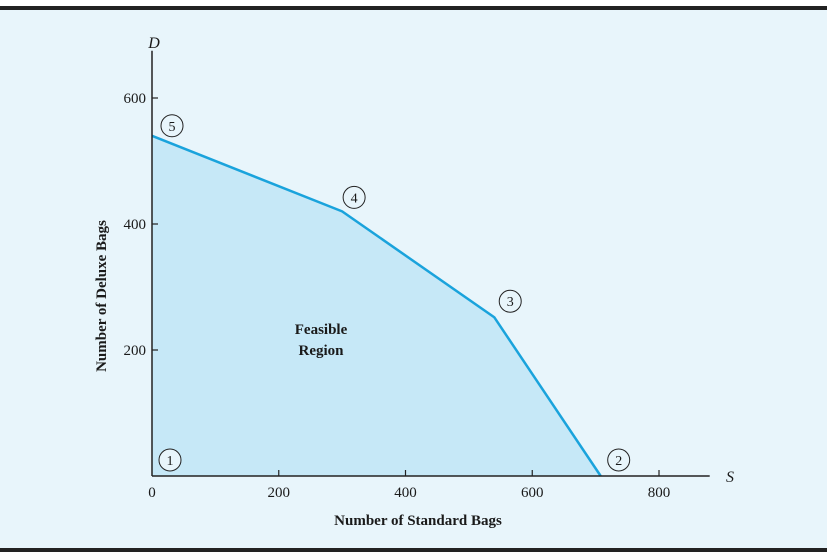 This screenshot has height=558, width=827. Describe the element at coordinates (532, 493) in the screenshot. I see `x-tick-label: 600` at that location.